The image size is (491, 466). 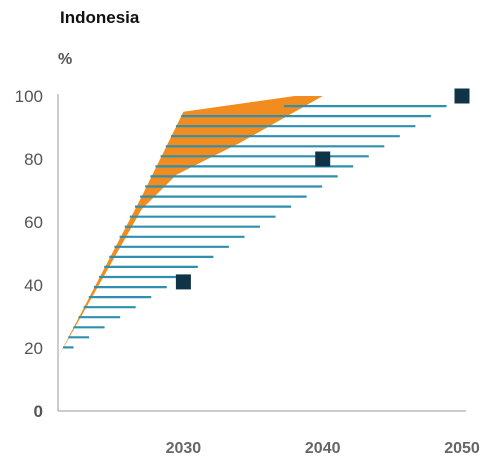 I want to click on x-tick-label: 2030, so click(x=184, y=448).